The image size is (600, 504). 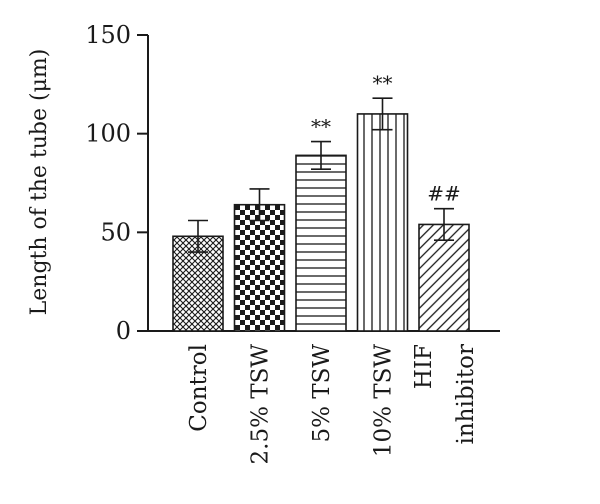 I want to click on x-category-label: HIF, so click(x=424, y=366).